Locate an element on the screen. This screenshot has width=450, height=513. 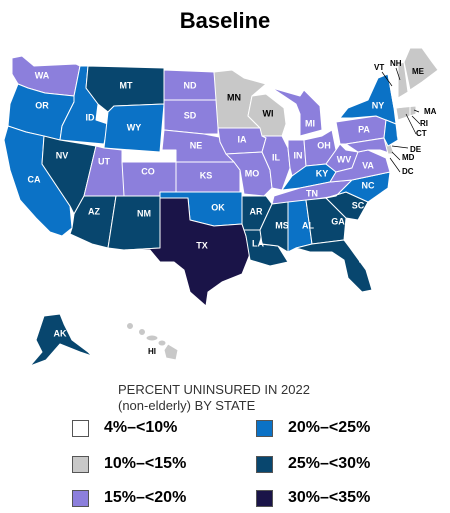
state-label-nm: NM is located at coordinates (144, 213).